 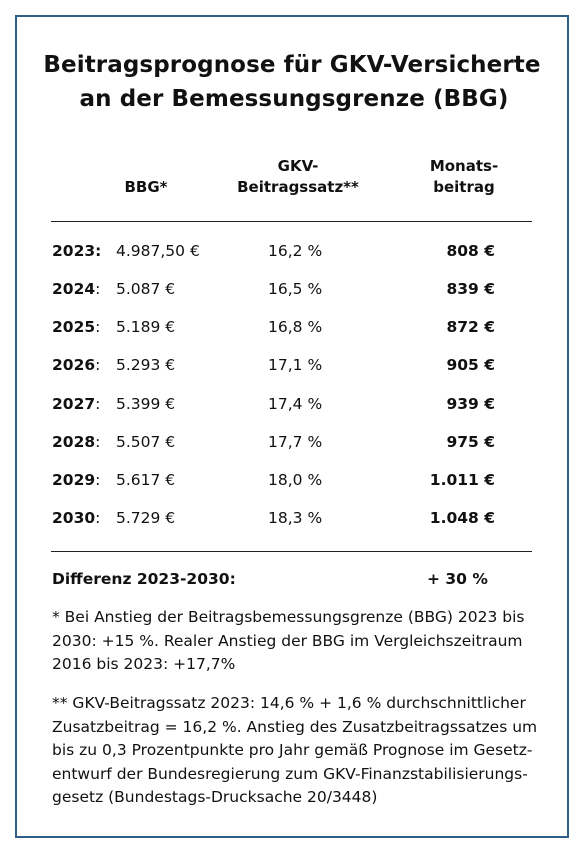 I want to click on title-line-1: Beitragsprognose für GKV-Versicherte, so click(x=292, y=65).